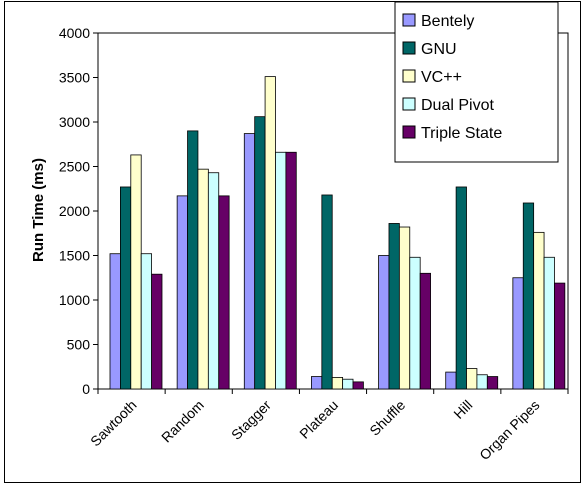  Describe the element at coordinates (384, 322) in the screenshot. I see `bar-bentely-shuffle` at that location.